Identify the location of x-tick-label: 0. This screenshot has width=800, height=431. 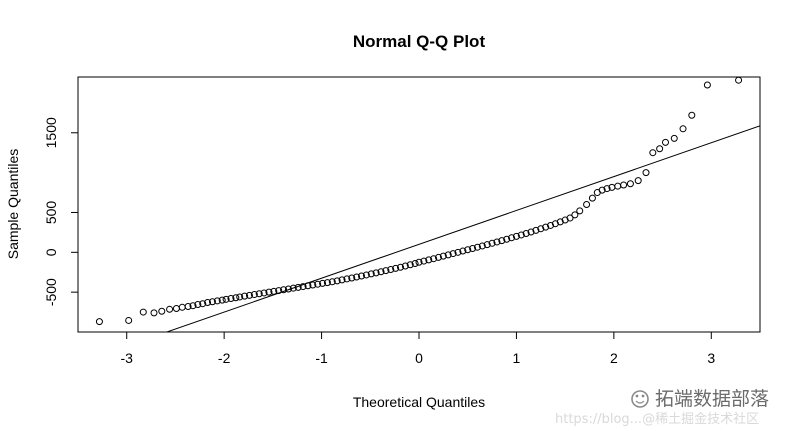
(419, 358).